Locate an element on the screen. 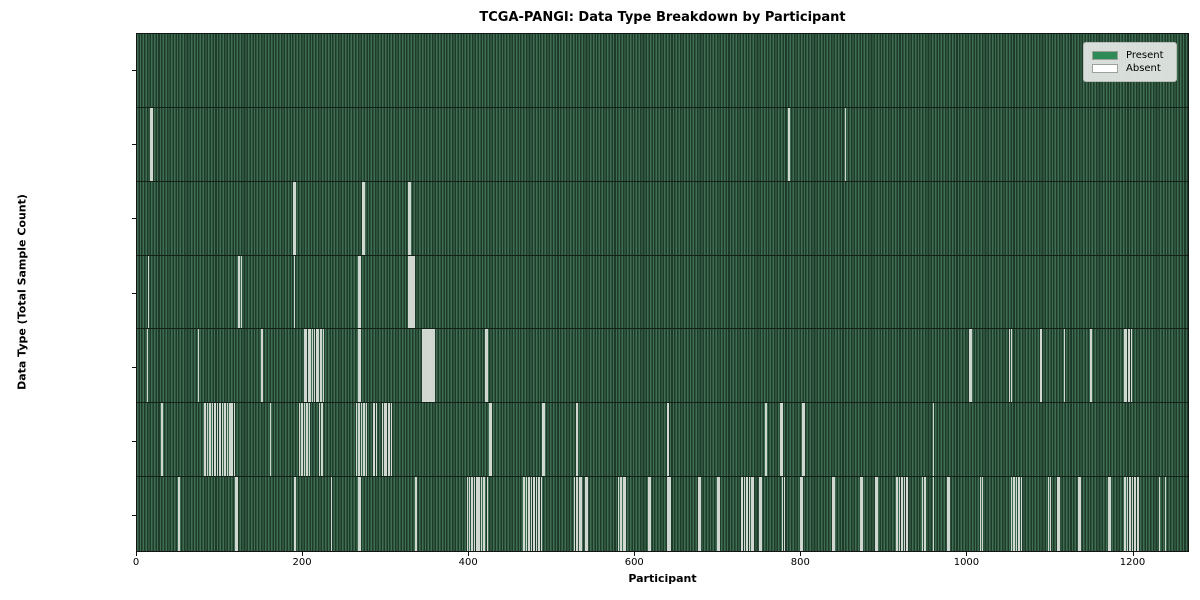 The height and width of the screenshot is (600, 1200). x-tick-label-800: 800 is located at coordinates (800, 562).